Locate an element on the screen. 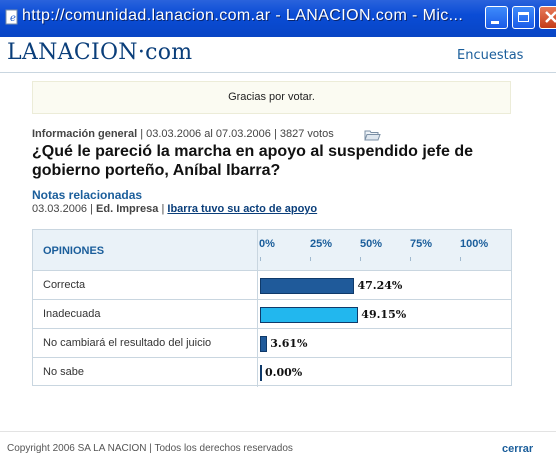 Image resolution: width=556 pixels, height=463 pixels. poll-votes: 3827 votos is located at coordinates (306, 134).